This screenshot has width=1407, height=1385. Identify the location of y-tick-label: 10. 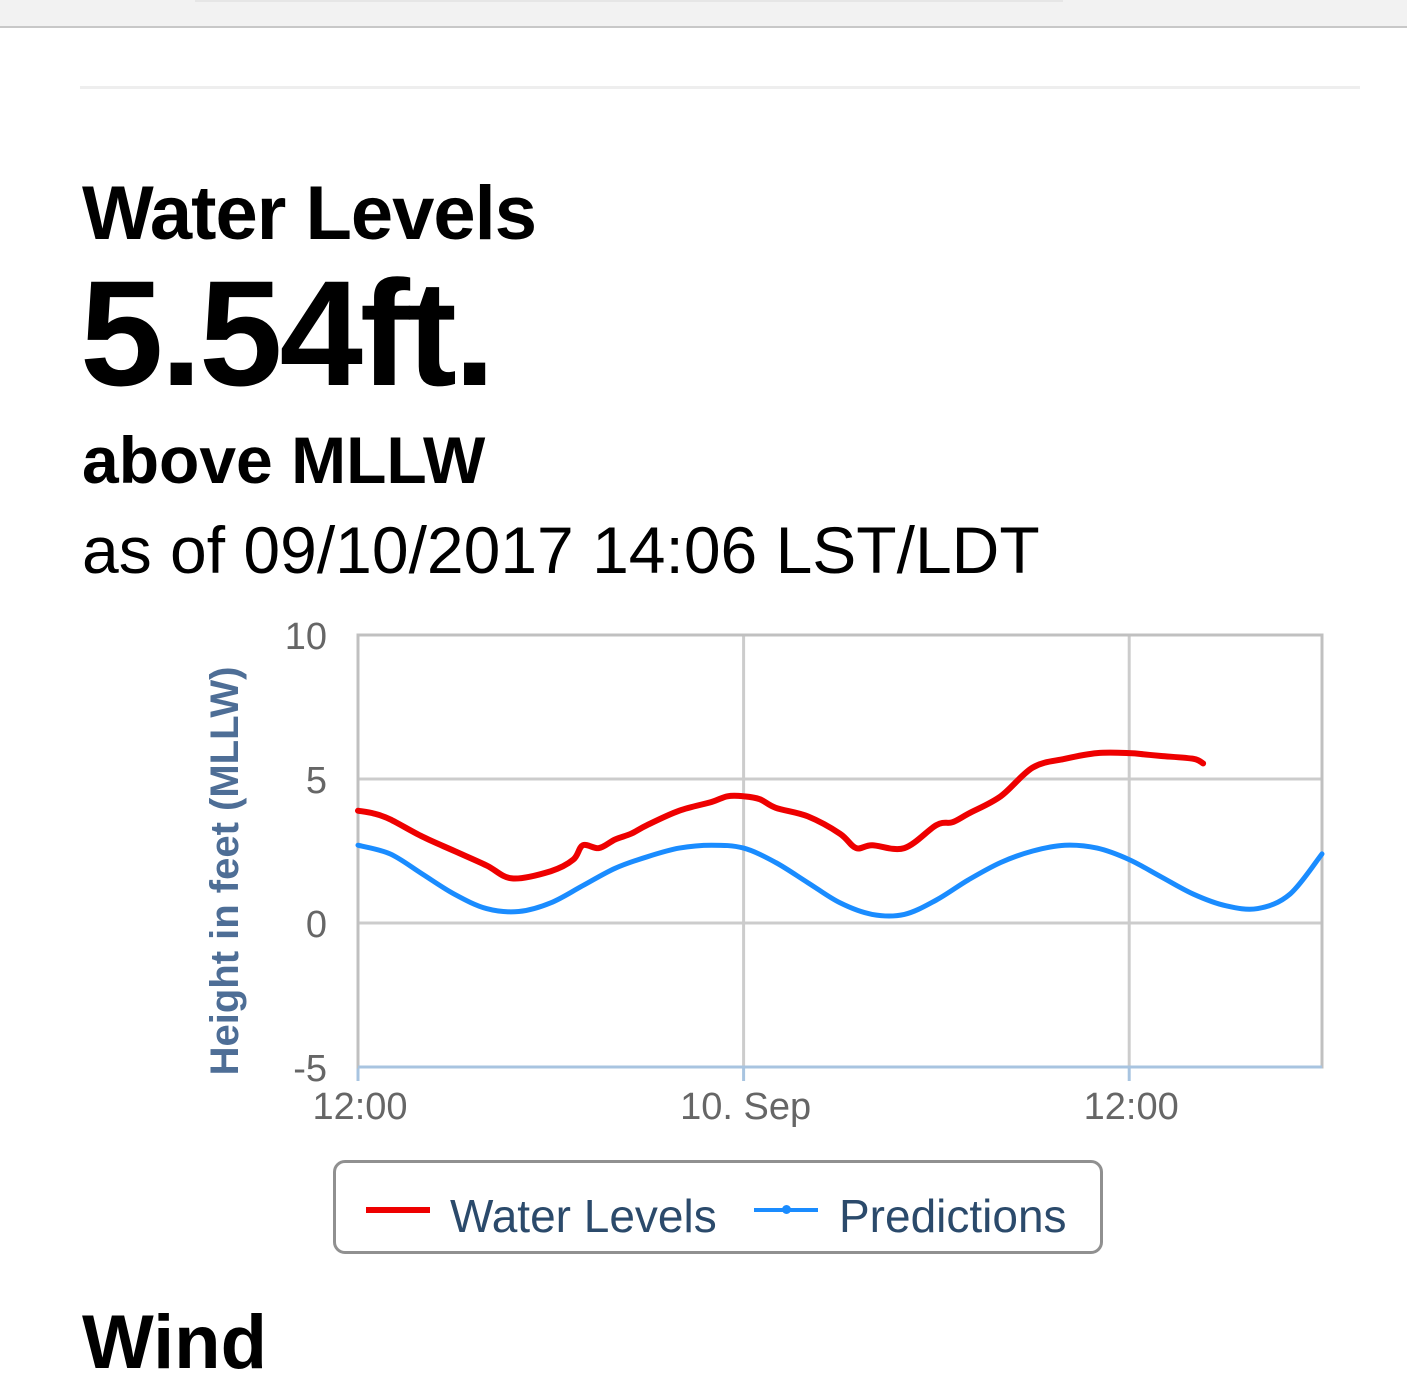
(306, 637).